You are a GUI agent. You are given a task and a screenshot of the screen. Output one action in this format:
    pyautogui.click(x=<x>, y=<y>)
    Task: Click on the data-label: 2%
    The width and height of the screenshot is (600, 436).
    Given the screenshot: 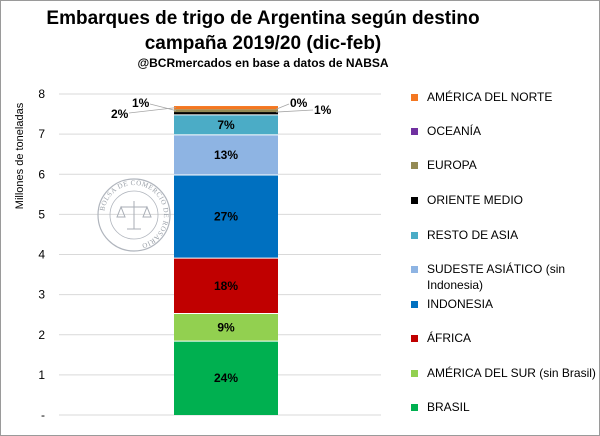 What is the action you would take?
    pyautogui.click(x=120, y=114)
    